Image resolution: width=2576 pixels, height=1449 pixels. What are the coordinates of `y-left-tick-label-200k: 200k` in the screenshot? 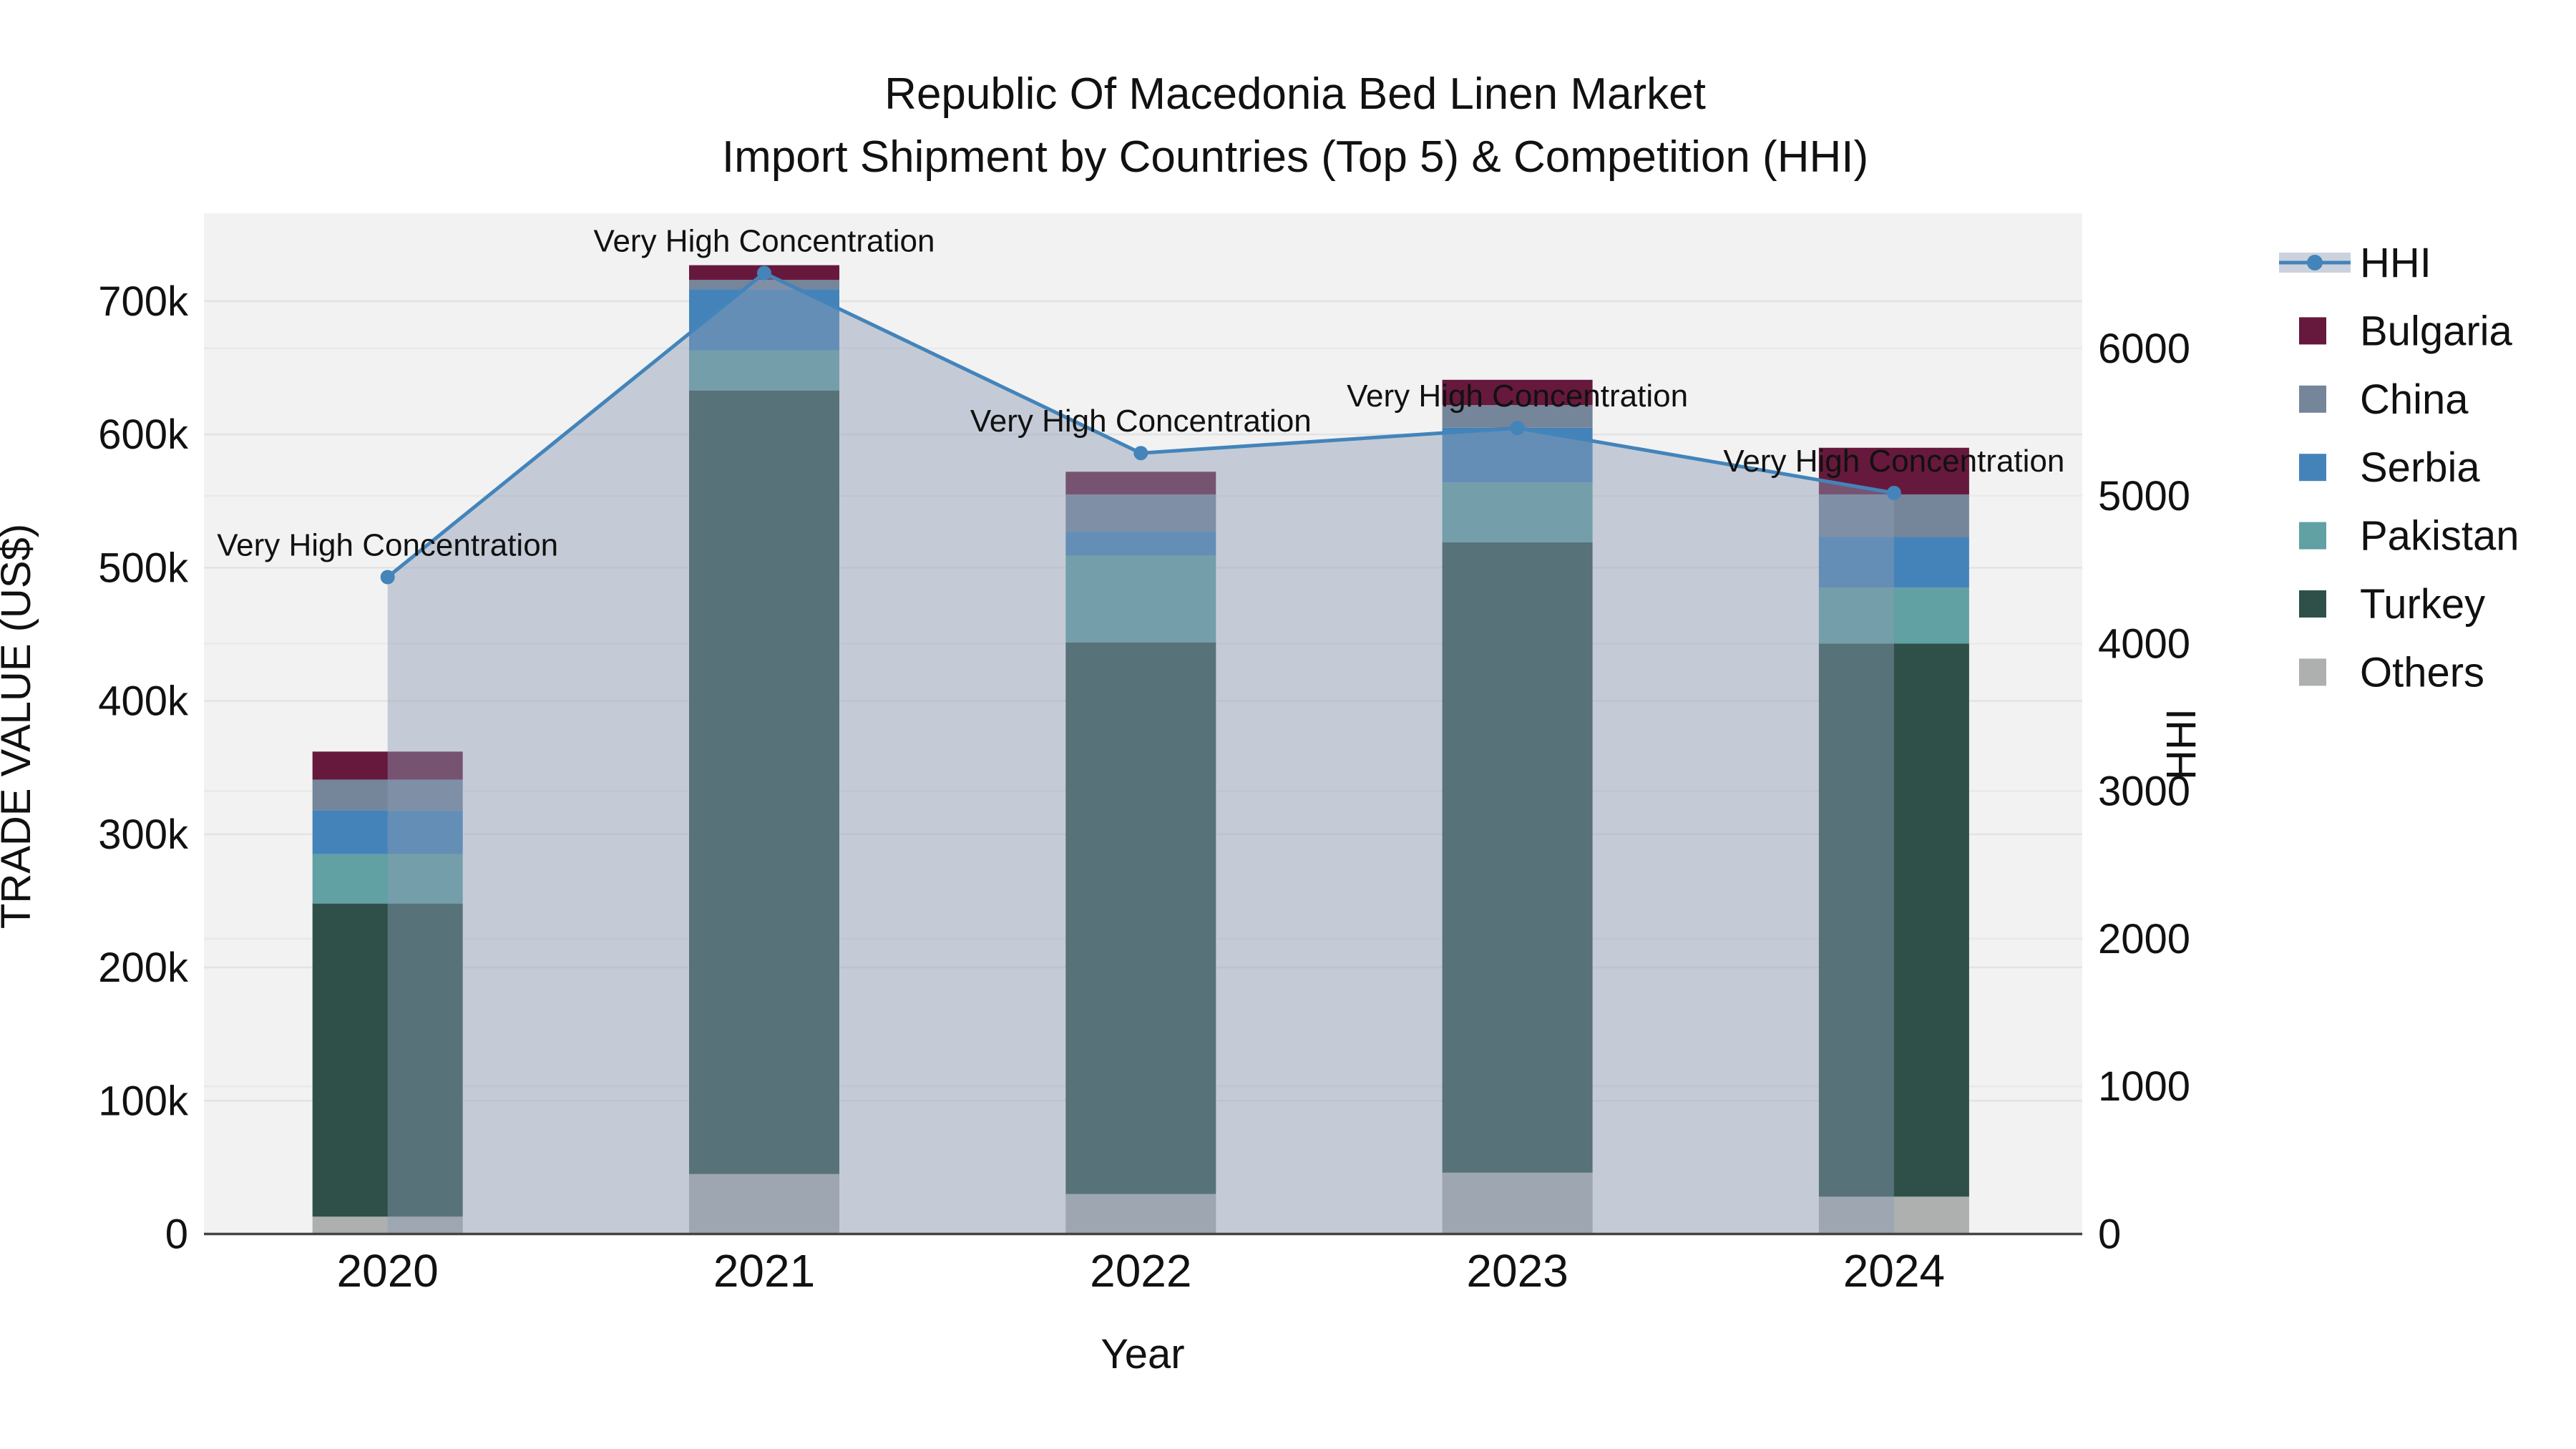 It's located at (143, 968).